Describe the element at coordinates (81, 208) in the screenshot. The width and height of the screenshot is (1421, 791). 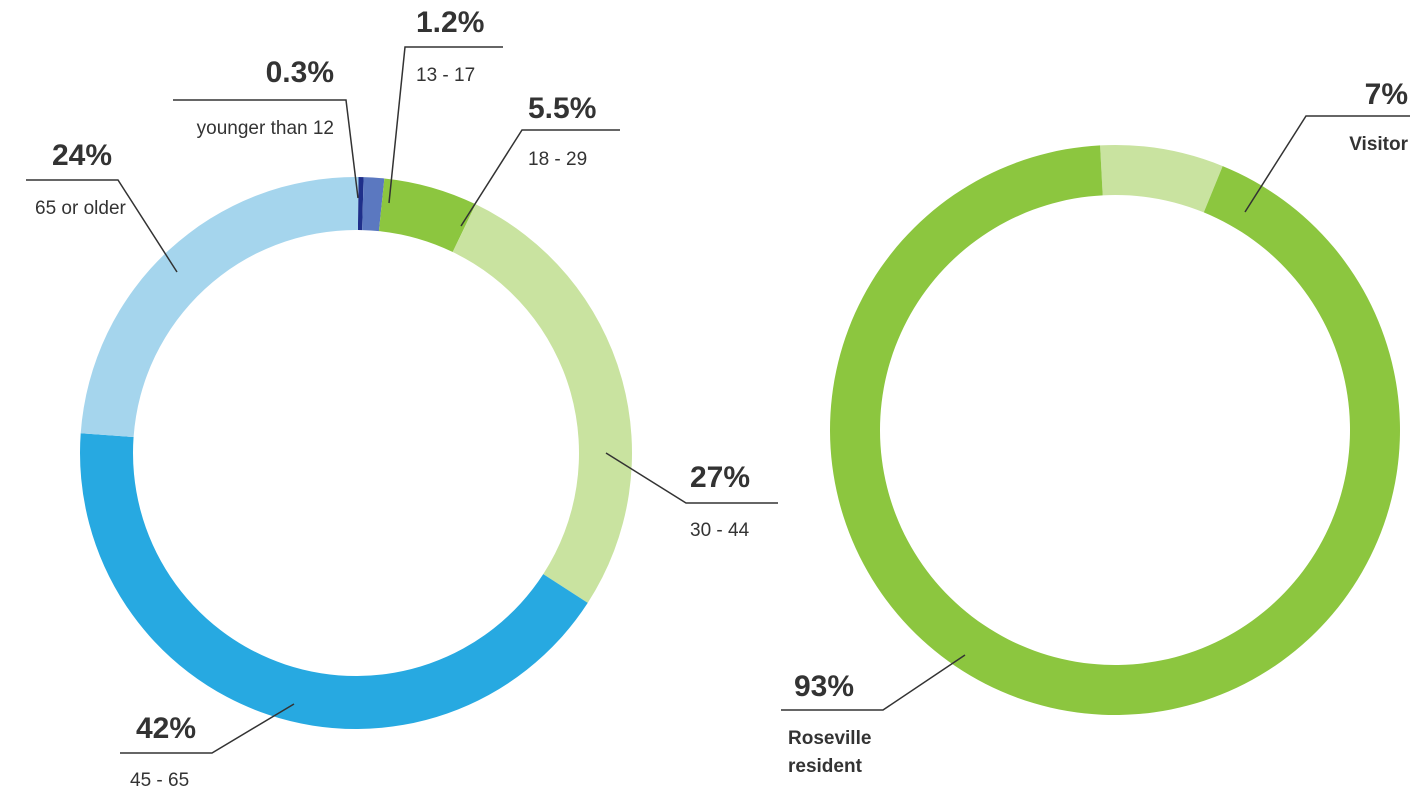
I see `category-label-65-or-older: 65 or older` at that location.